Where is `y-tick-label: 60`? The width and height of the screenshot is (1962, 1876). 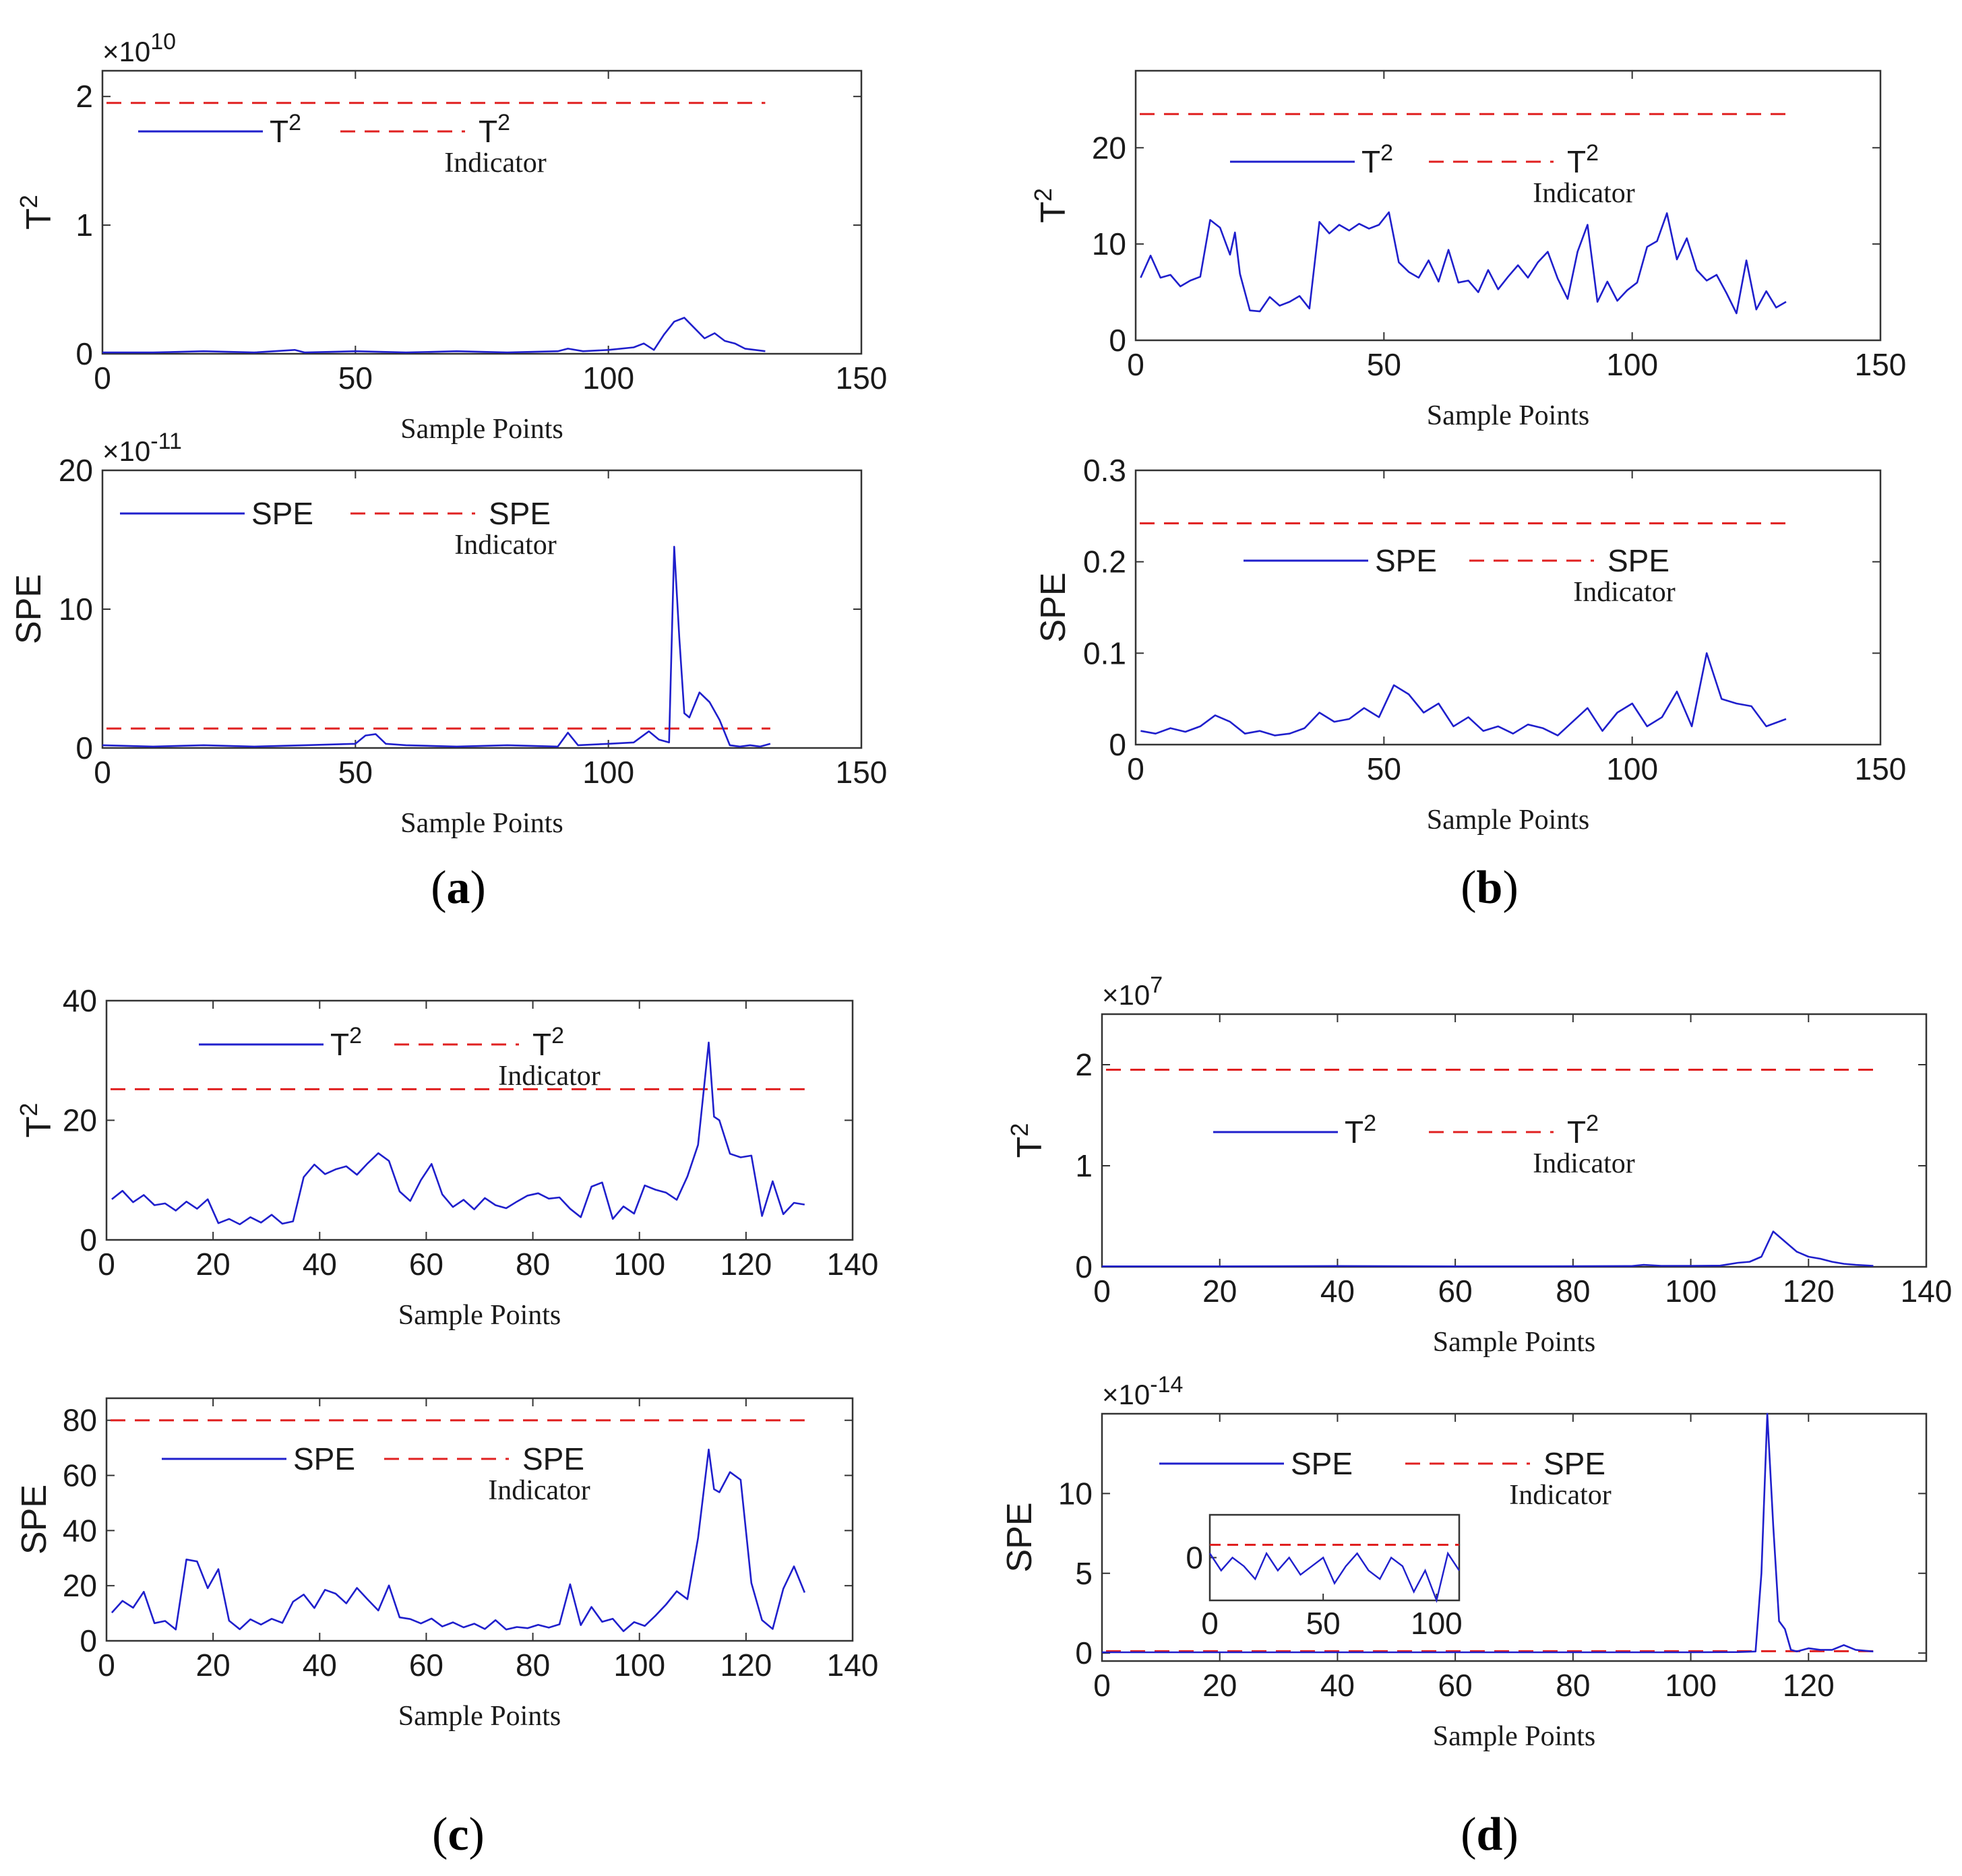
y-tick-label: 60 is located at coordinates (80, 1475).